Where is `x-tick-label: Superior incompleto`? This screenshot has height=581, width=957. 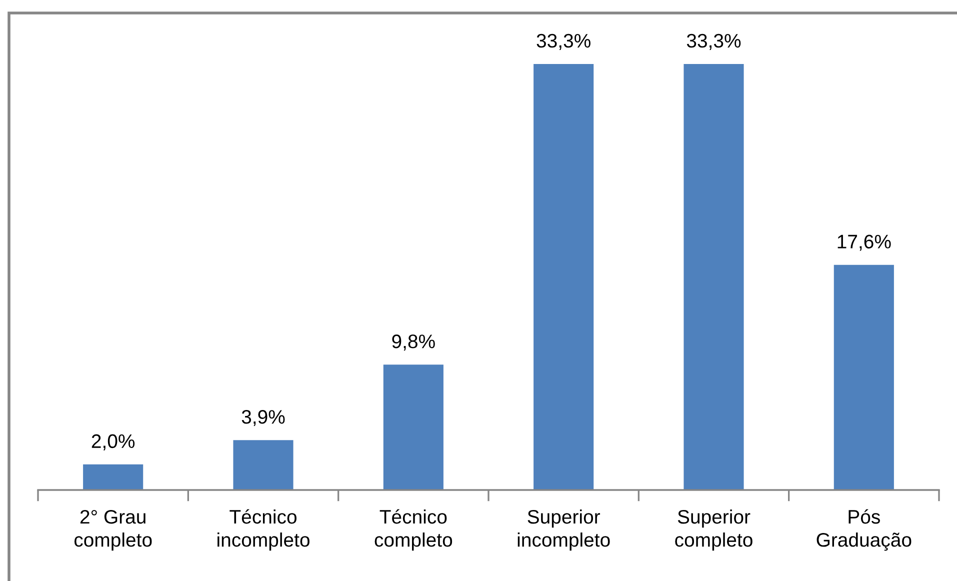
x-tick-label: Superior incompleto is located at coordinates (564, 530).